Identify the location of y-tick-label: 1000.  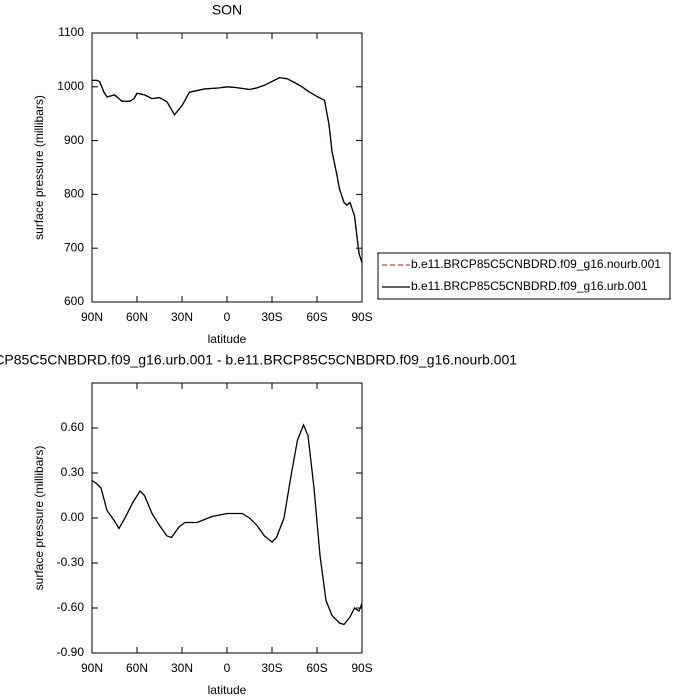
(70, 86).